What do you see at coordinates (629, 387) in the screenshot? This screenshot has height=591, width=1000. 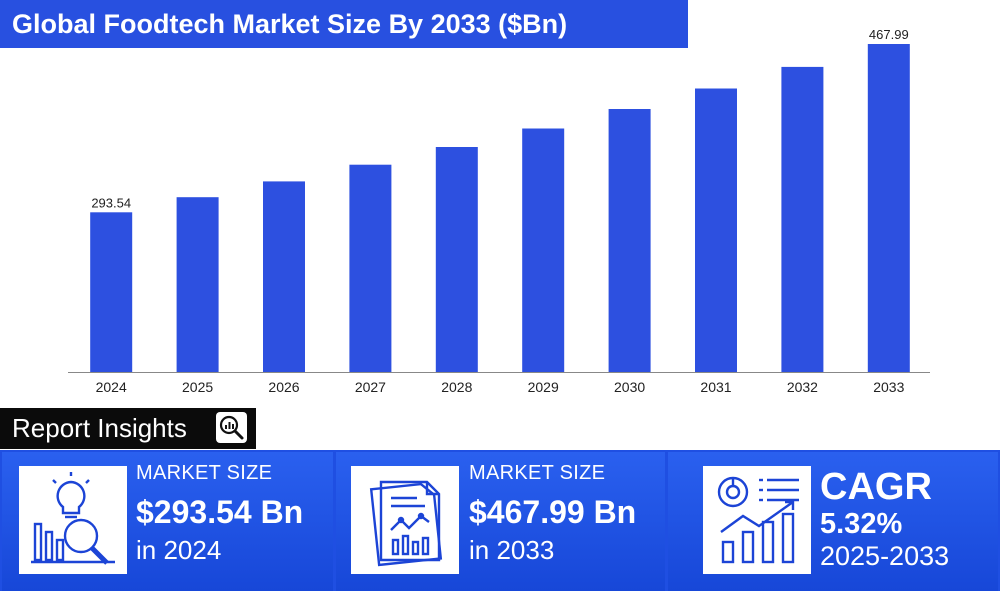 I see `x-tick-label: 2030` at bounding box center [629, 387].